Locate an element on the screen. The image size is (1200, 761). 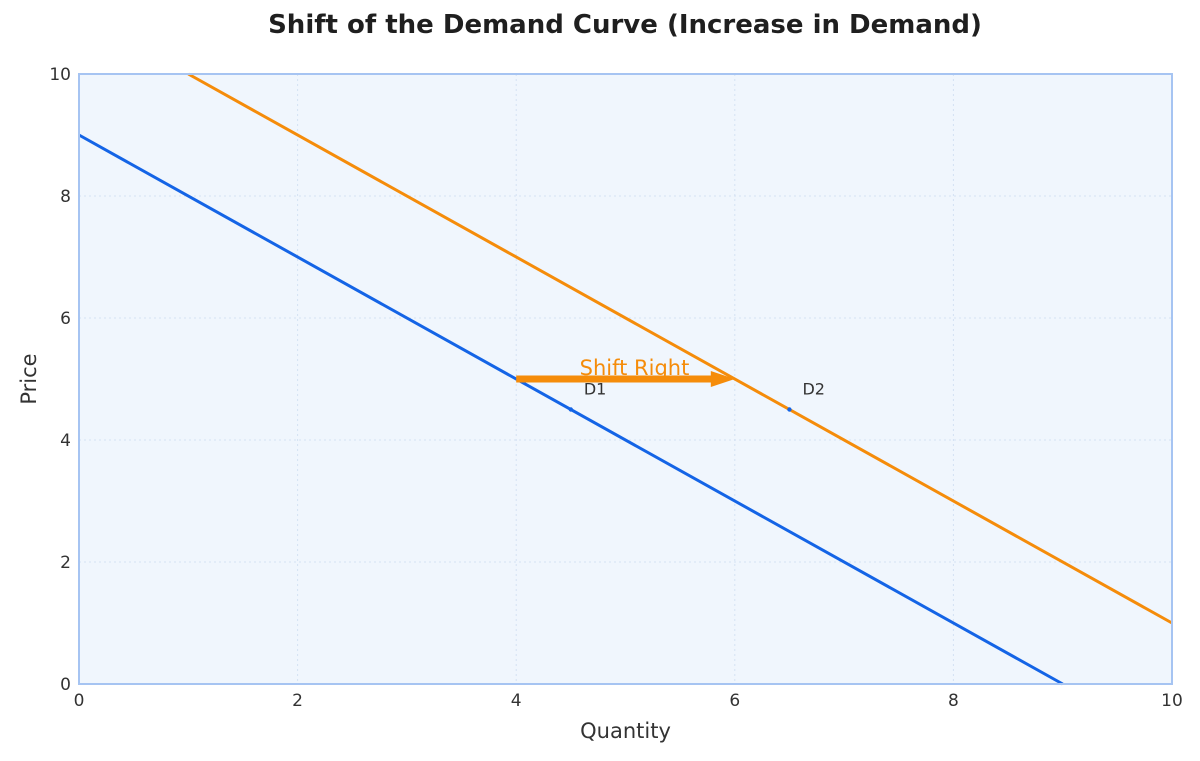
x-axis-label: Quantity is located at coordinates (625, 731).